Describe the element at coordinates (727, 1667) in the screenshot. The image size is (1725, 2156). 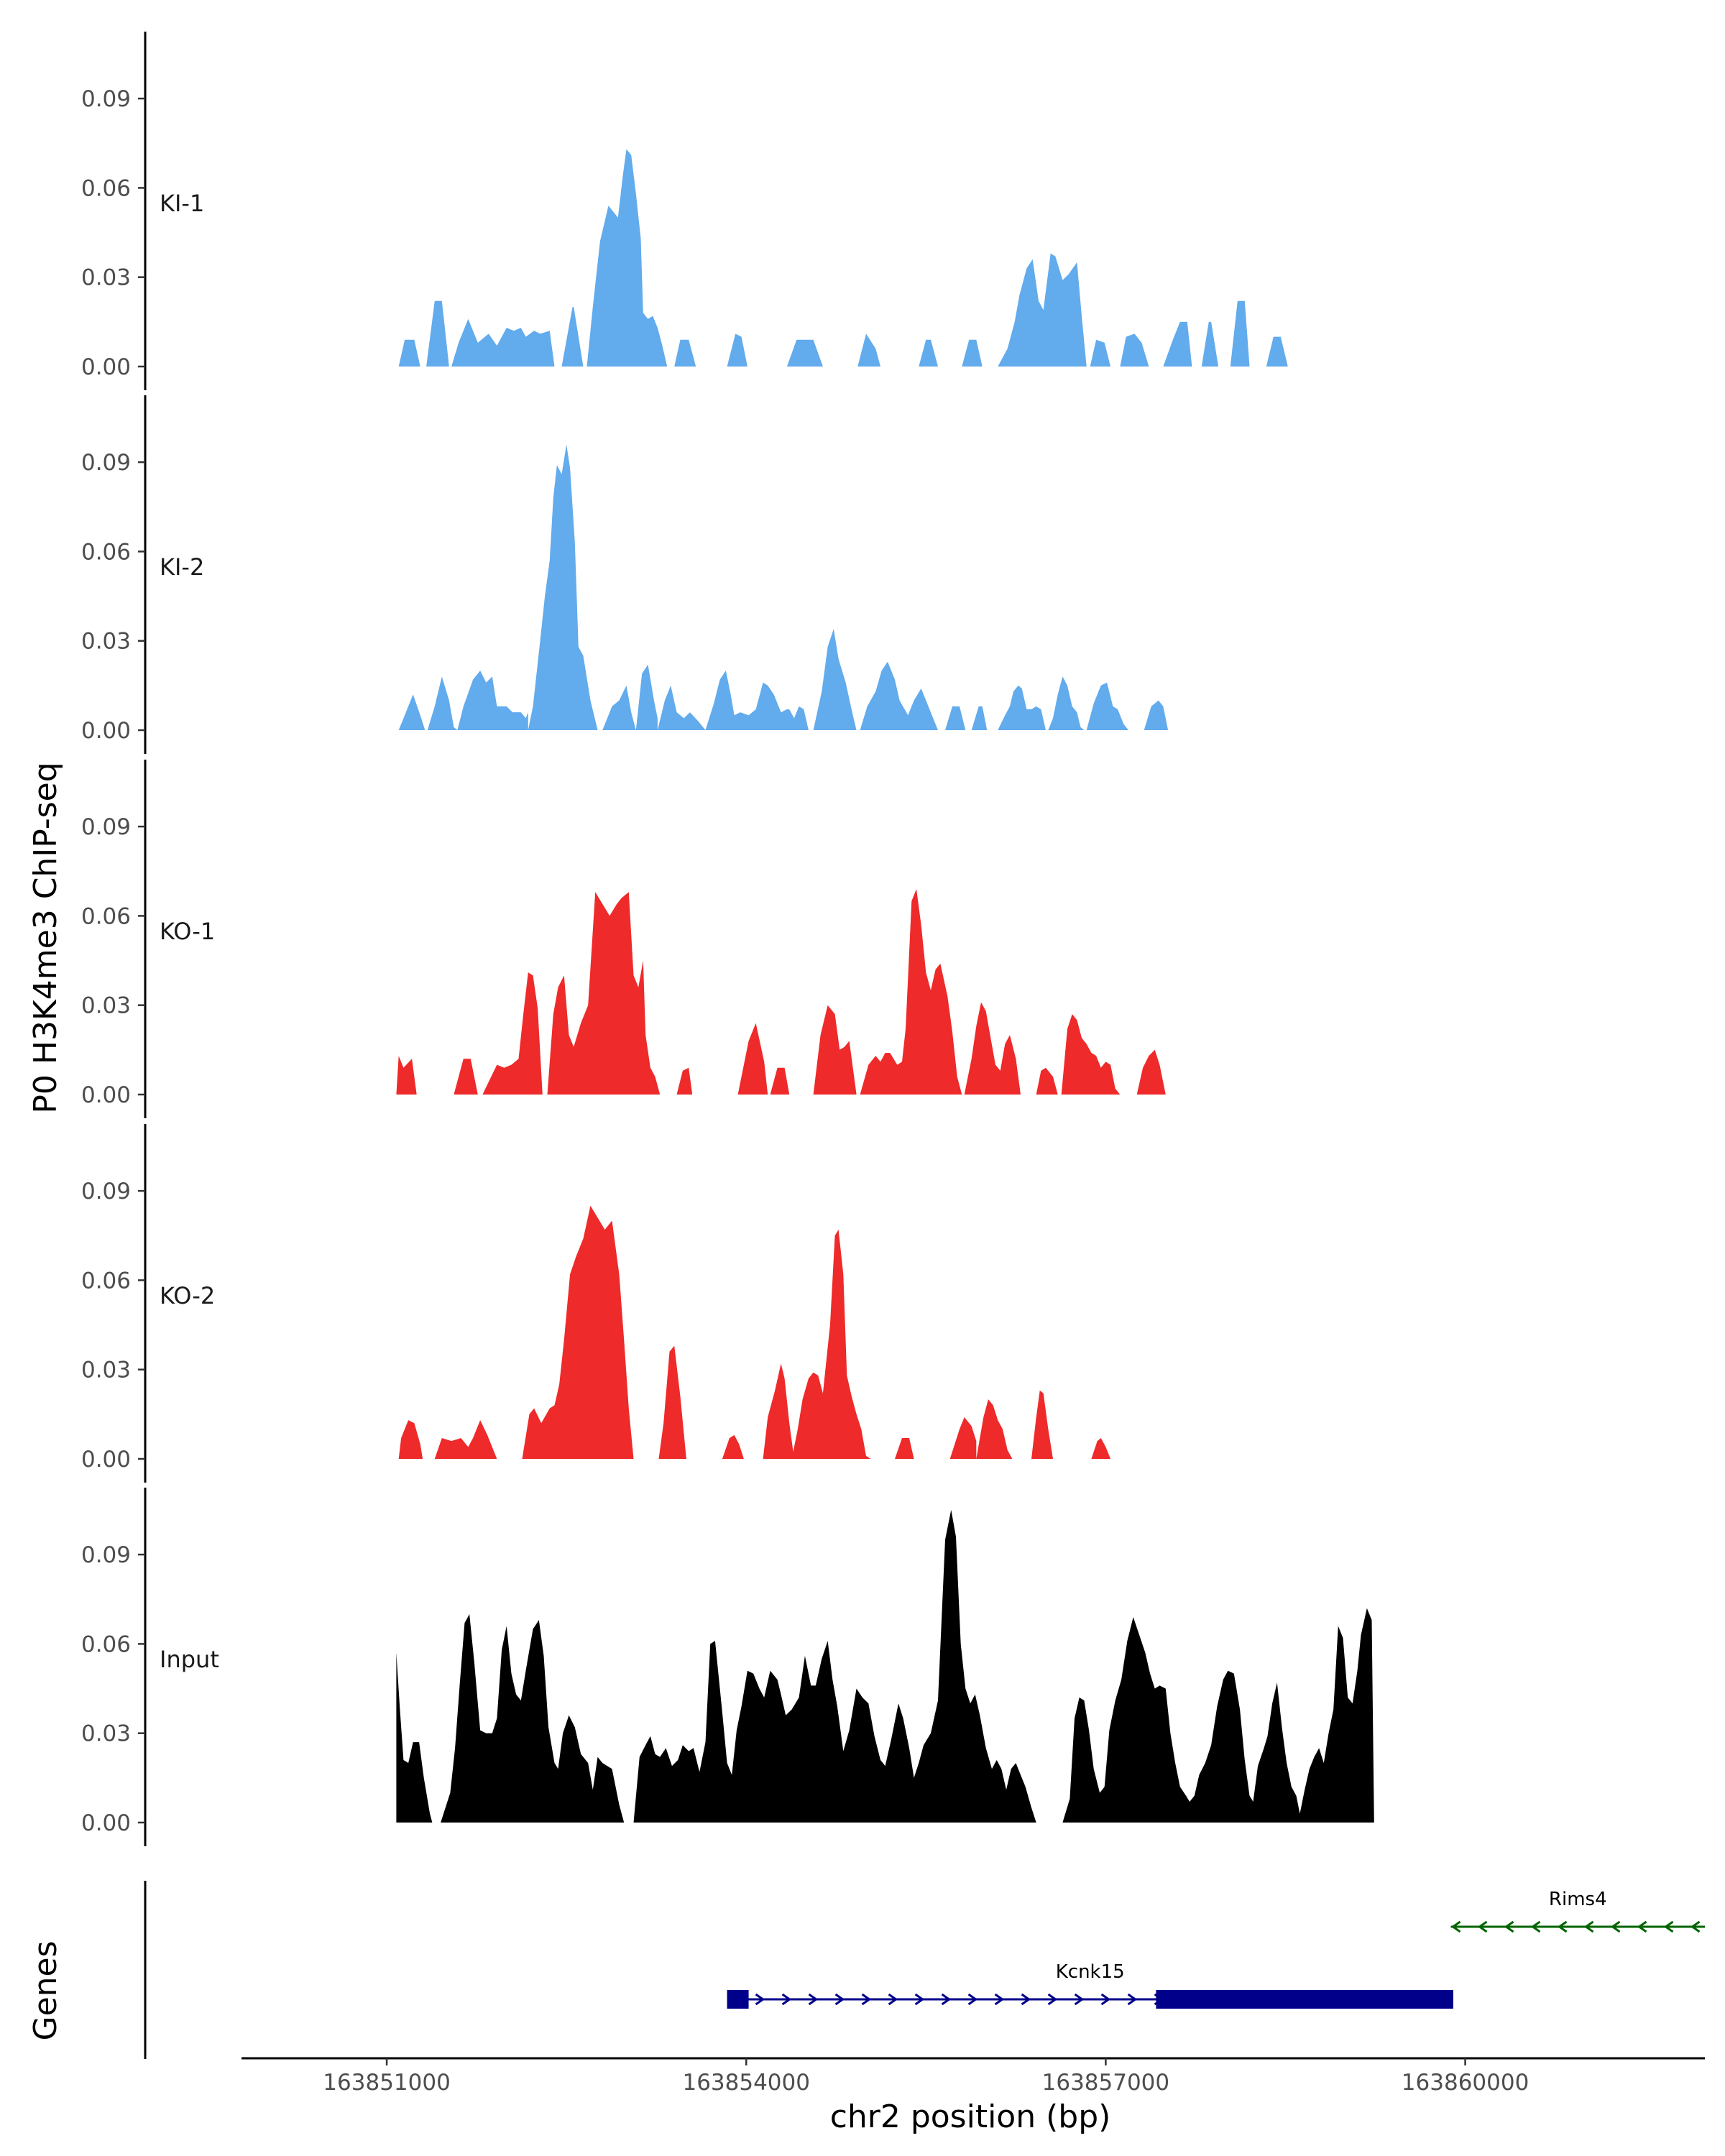
I see `track-input: 0.00 0.03 0.06 0.09 Input` at that location.